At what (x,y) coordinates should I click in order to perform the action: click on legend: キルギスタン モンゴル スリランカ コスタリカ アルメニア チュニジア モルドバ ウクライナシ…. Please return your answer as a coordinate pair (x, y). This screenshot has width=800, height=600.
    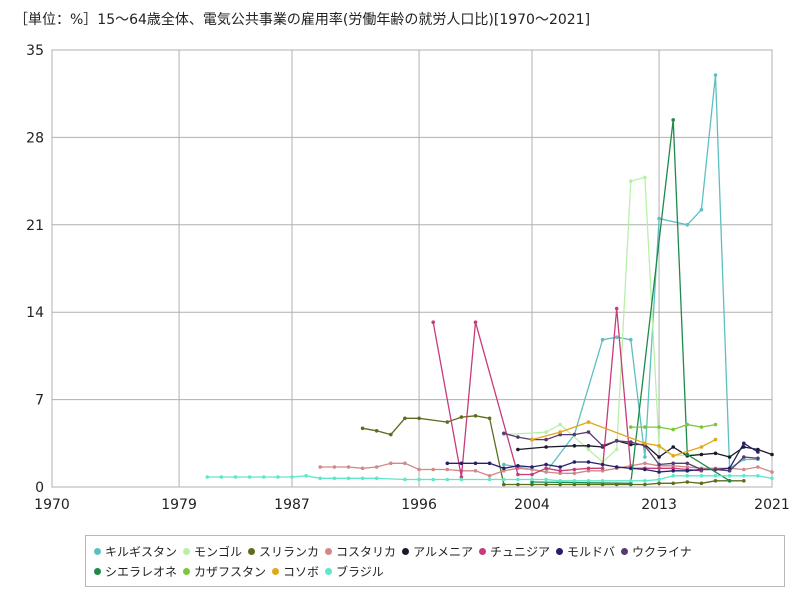
    Looking at the image, I should click on (435, 561).